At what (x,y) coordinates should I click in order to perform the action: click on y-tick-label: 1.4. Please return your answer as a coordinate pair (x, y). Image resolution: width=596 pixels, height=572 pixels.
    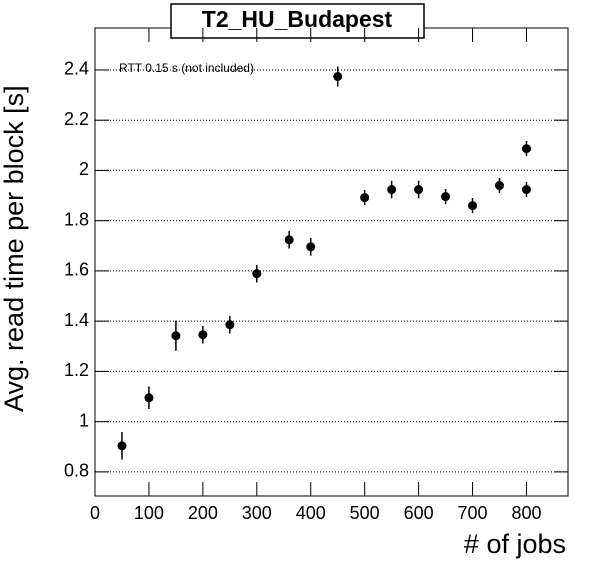
    Looking at the image, I should click on (76, 320).